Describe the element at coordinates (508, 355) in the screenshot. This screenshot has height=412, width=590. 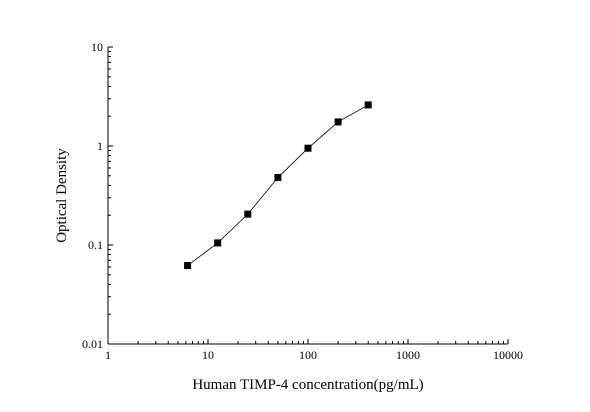
I see `x-tick-label: 10000` at that location.